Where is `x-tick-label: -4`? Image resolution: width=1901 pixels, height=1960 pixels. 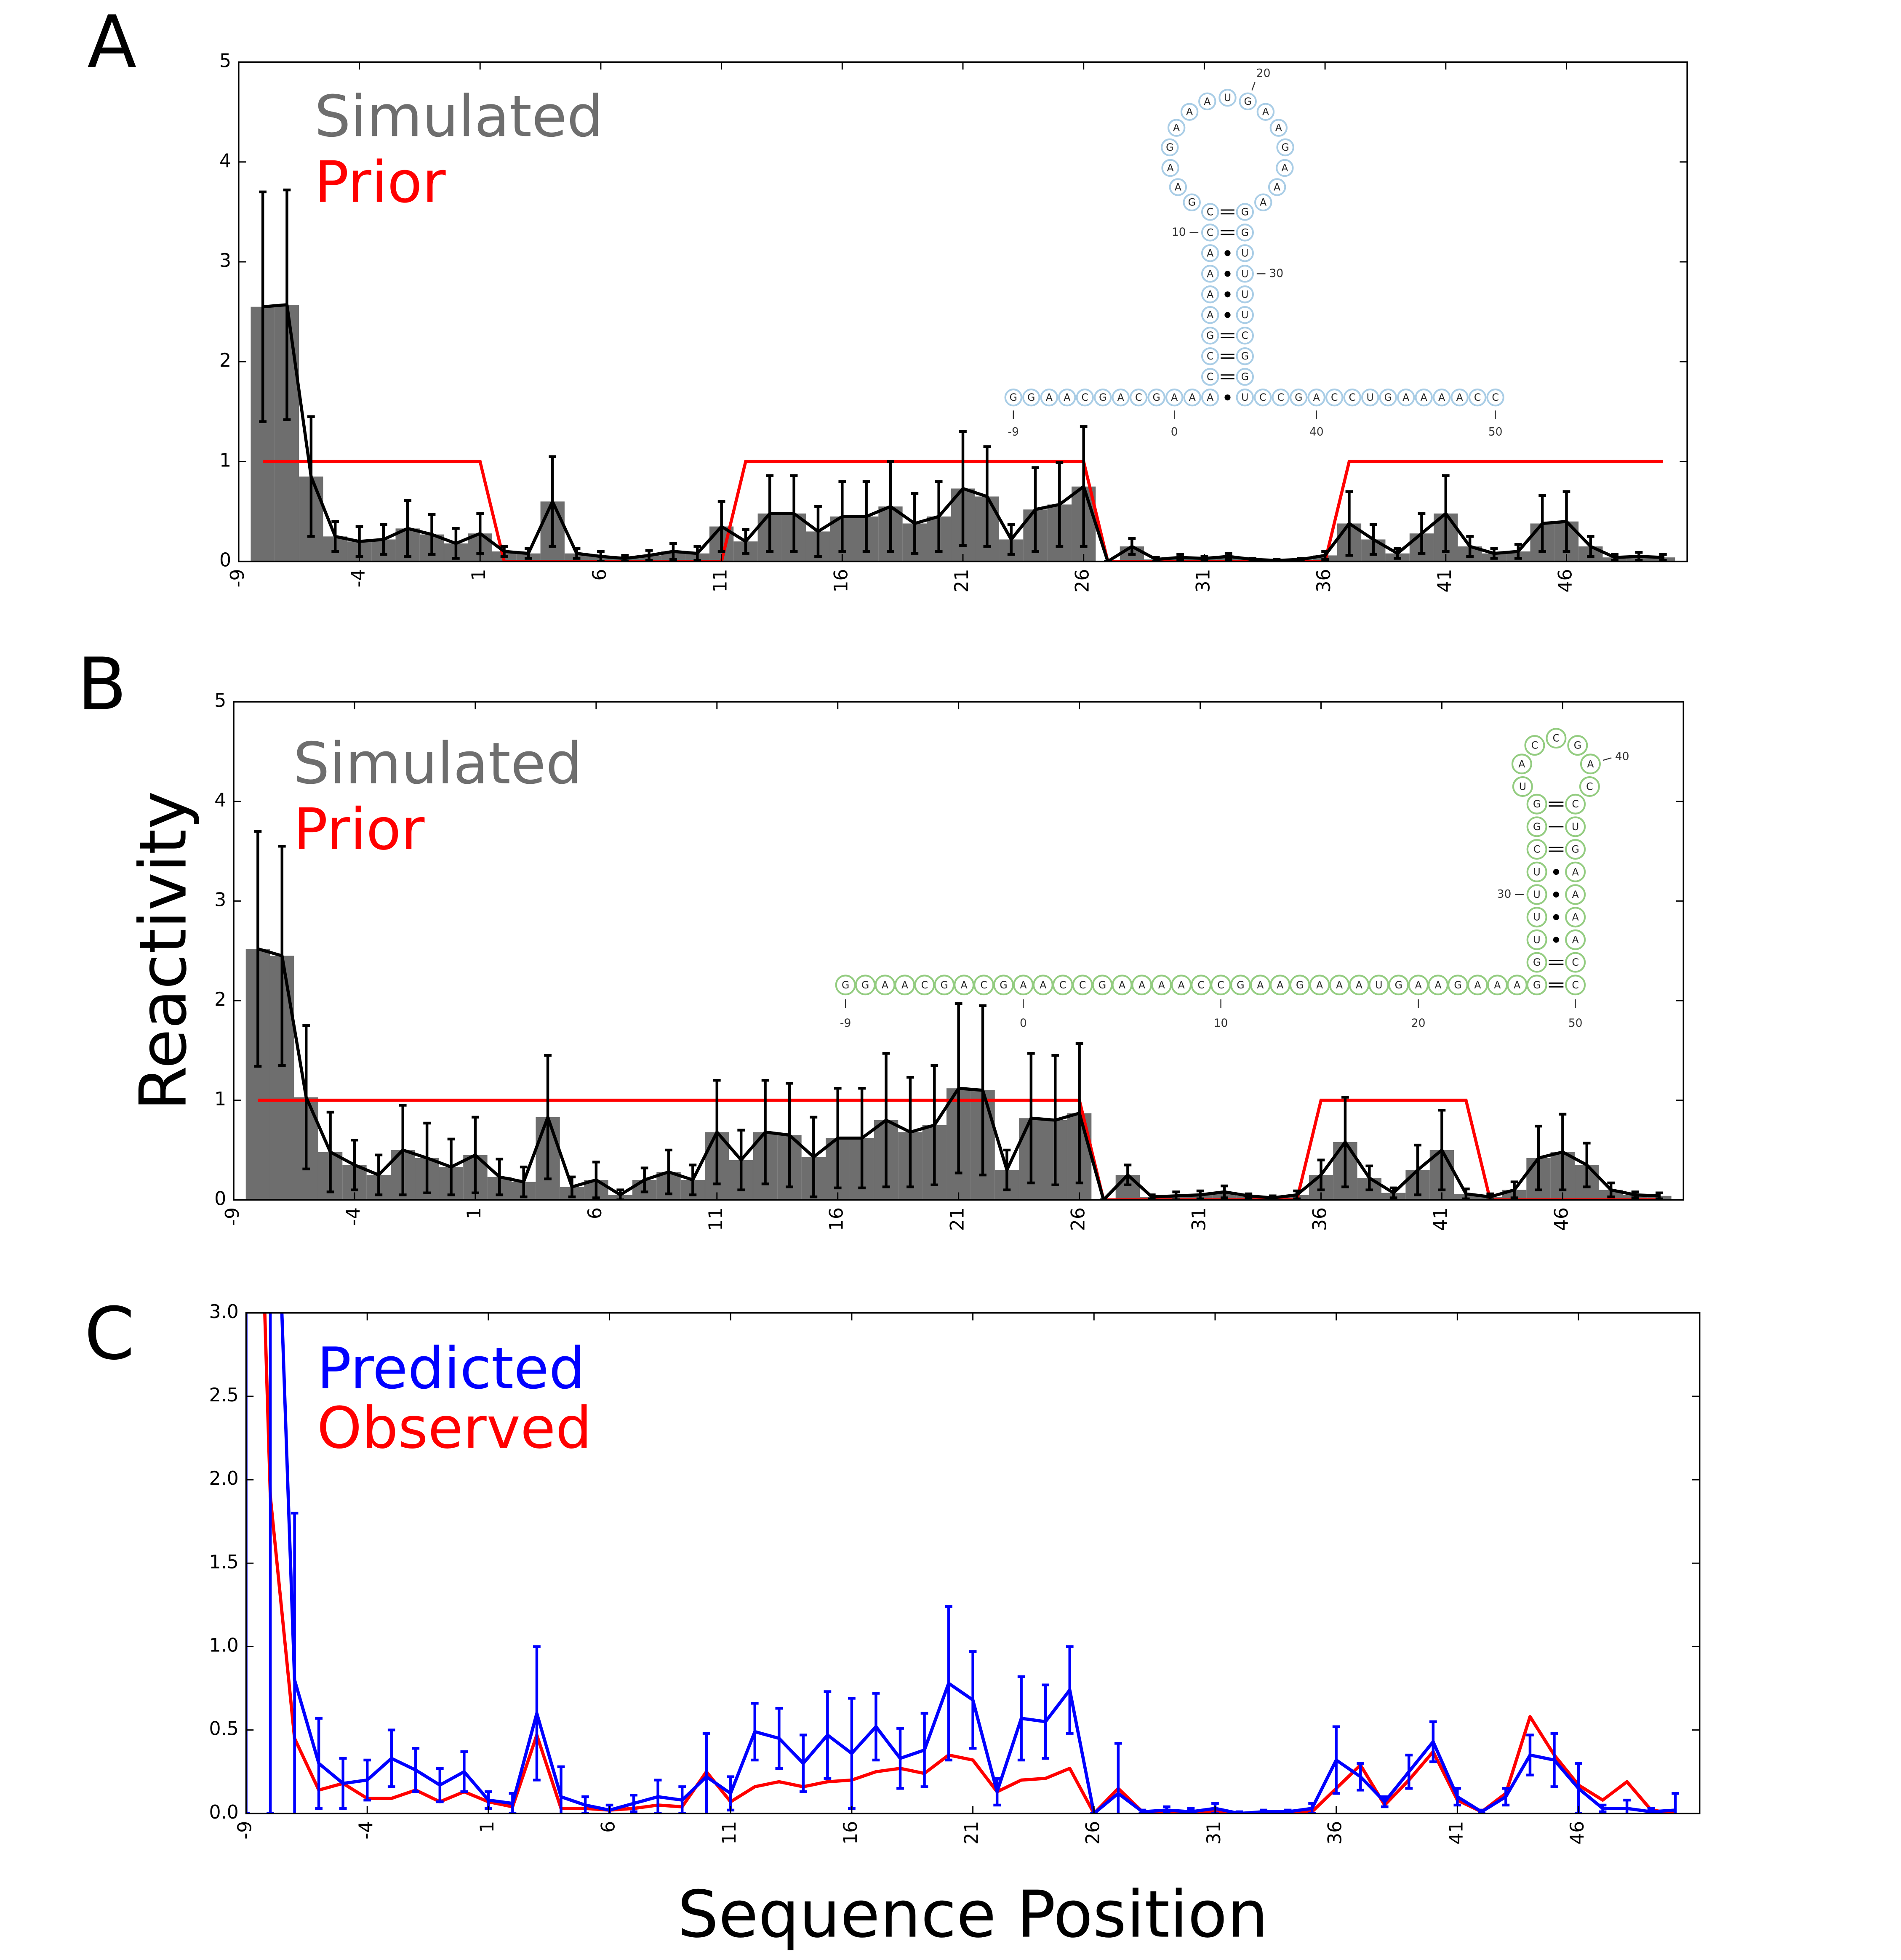
x-tick-label: -4 is located at coordinates (359, 578).